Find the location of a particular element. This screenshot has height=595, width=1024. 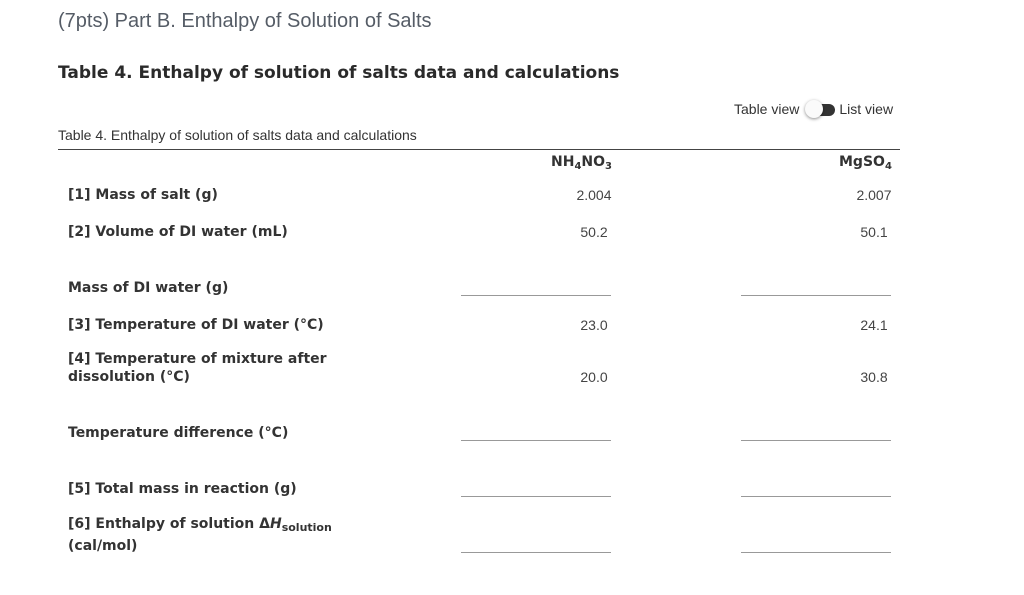

row-label-temp-di-water: [3] Temperature of DI water (°C) is located at coordinates (196, 325).